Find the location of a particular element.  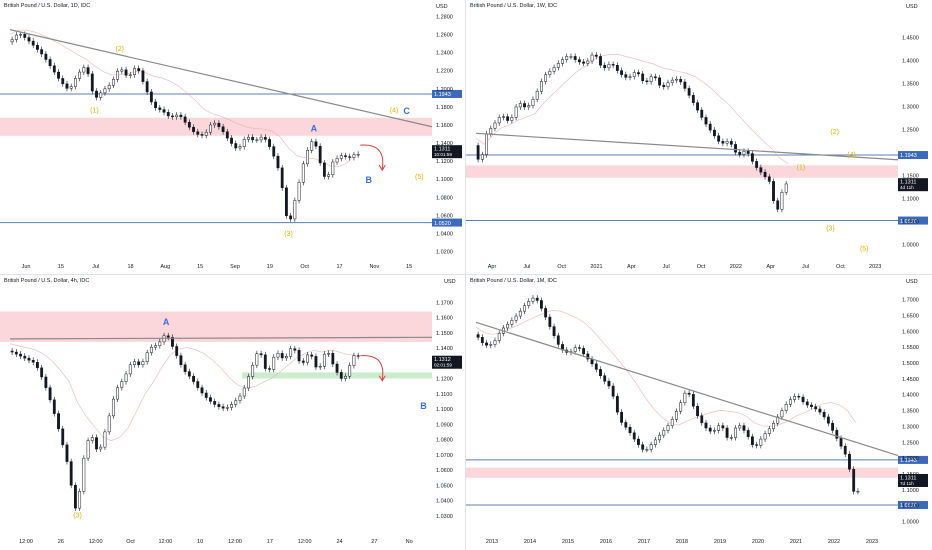

y-tick-label: 1.1700 is located at coordinates (444, 303).